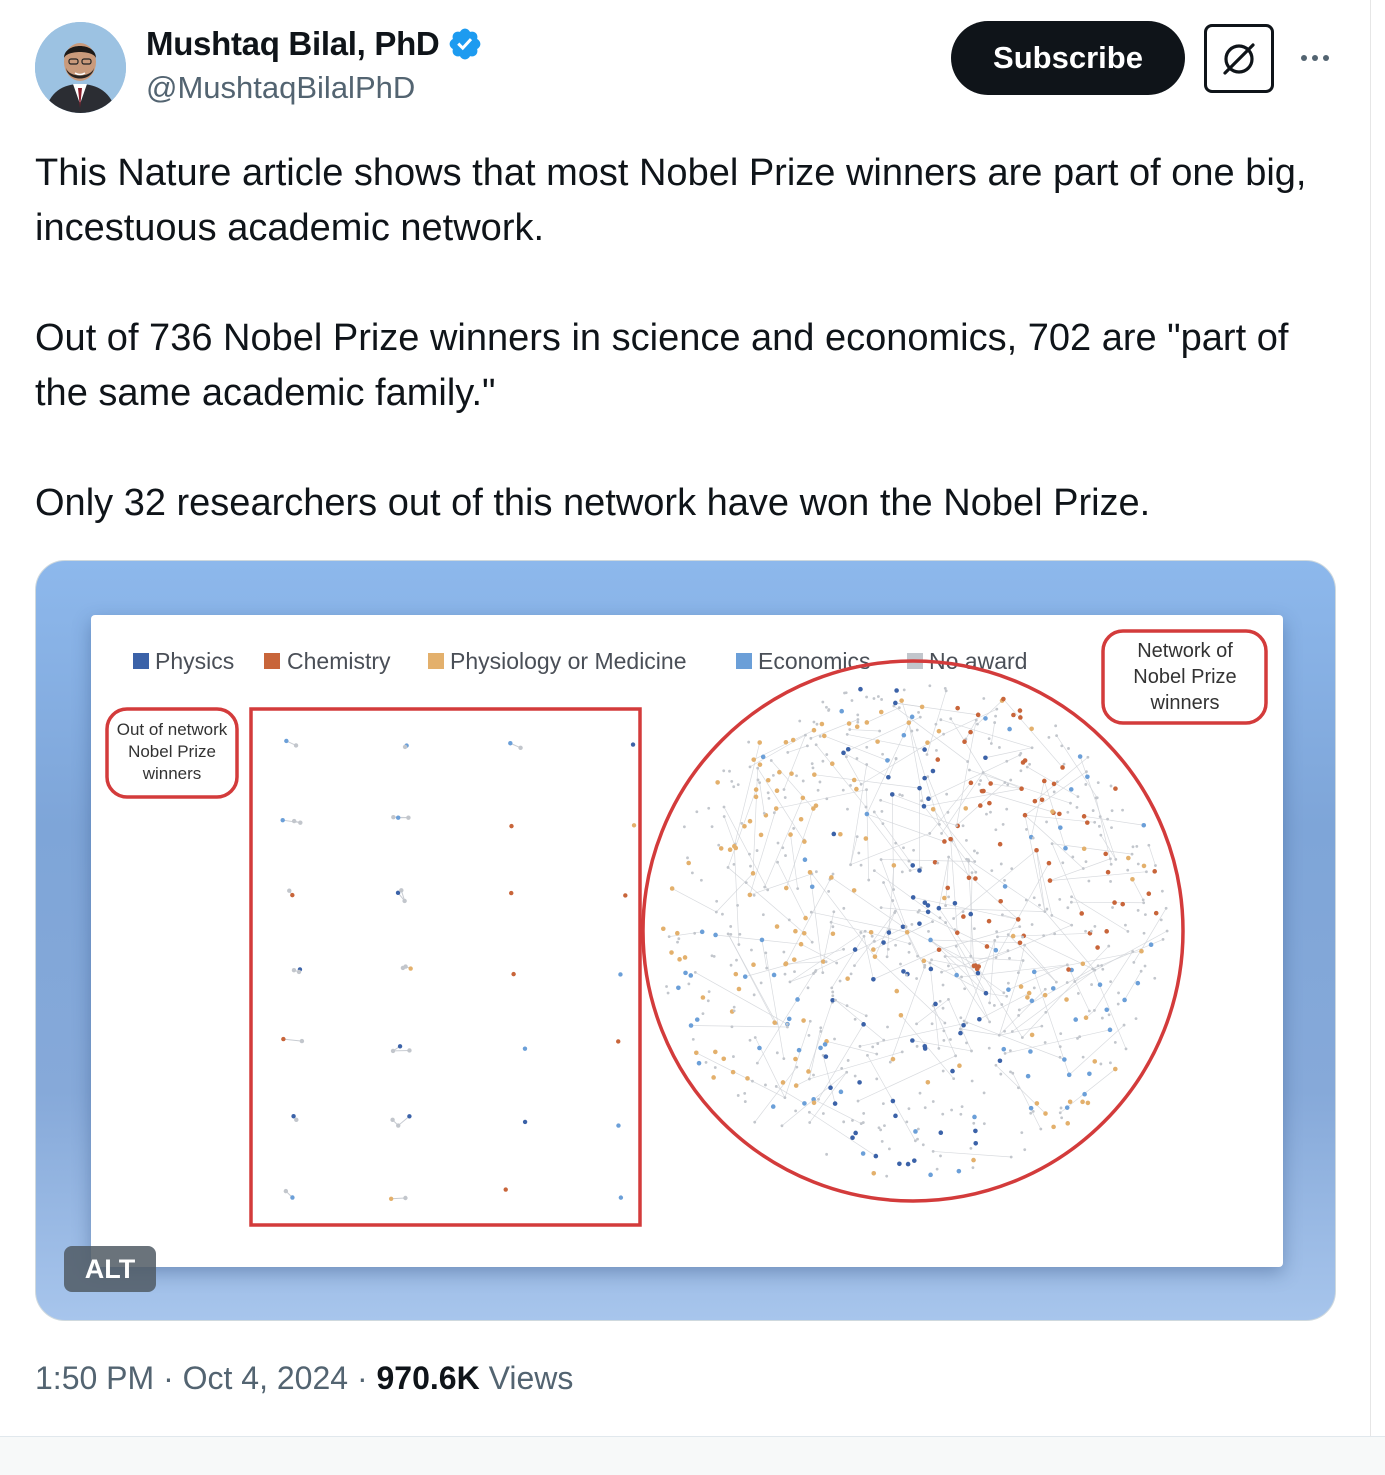 The image size is (1385, 1475). Describe the element at coordinates (281, 87) in the screenshot. I see `author-handle: @MushtaqBilalPhD` at that location.